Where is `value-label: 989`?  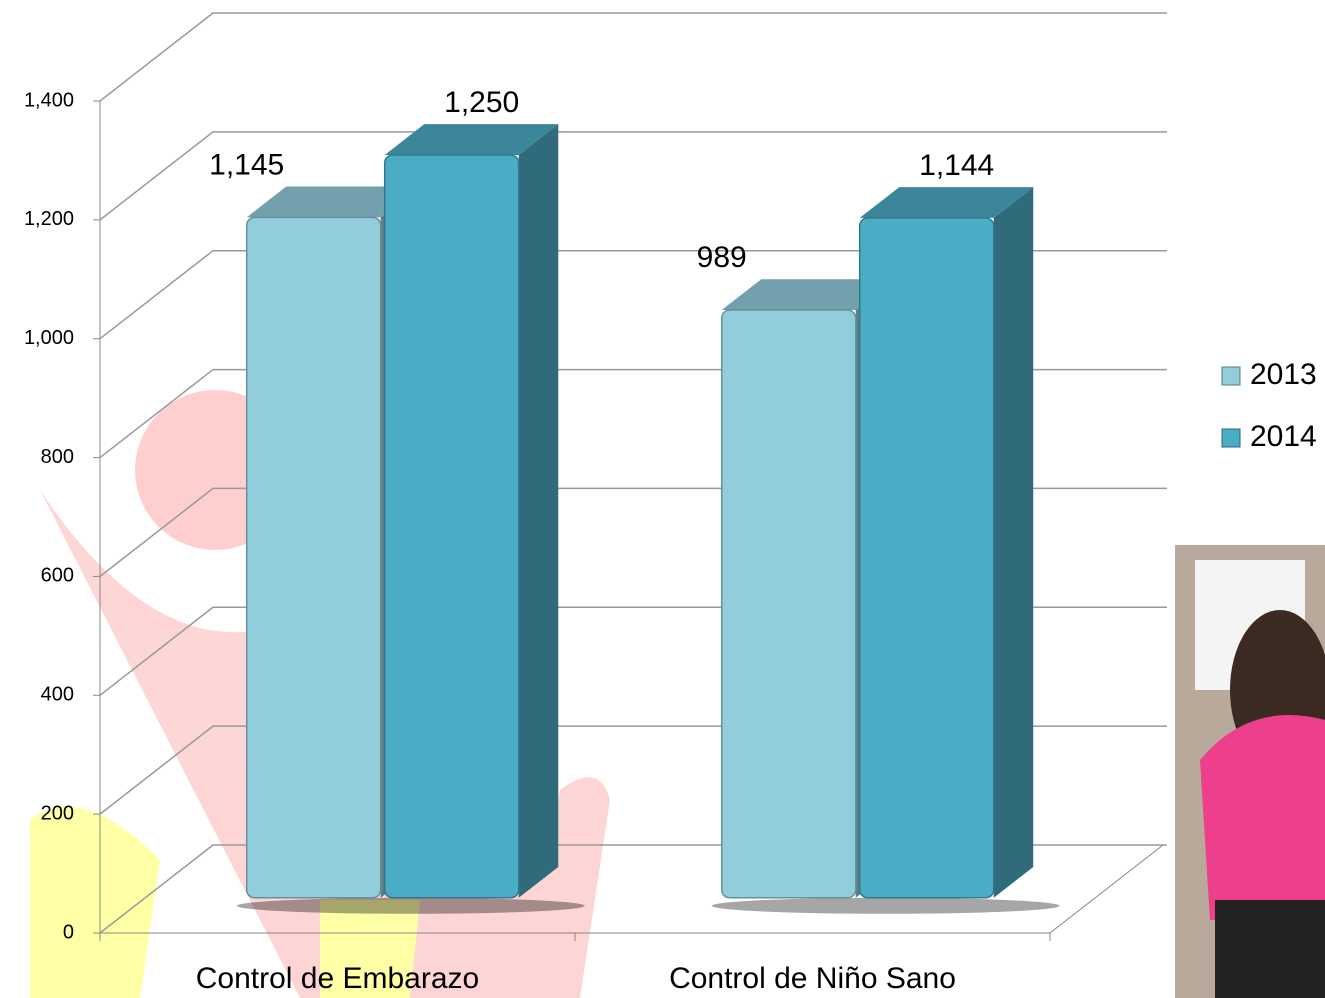 value-label: 989 is located at coordinates (722, 257).